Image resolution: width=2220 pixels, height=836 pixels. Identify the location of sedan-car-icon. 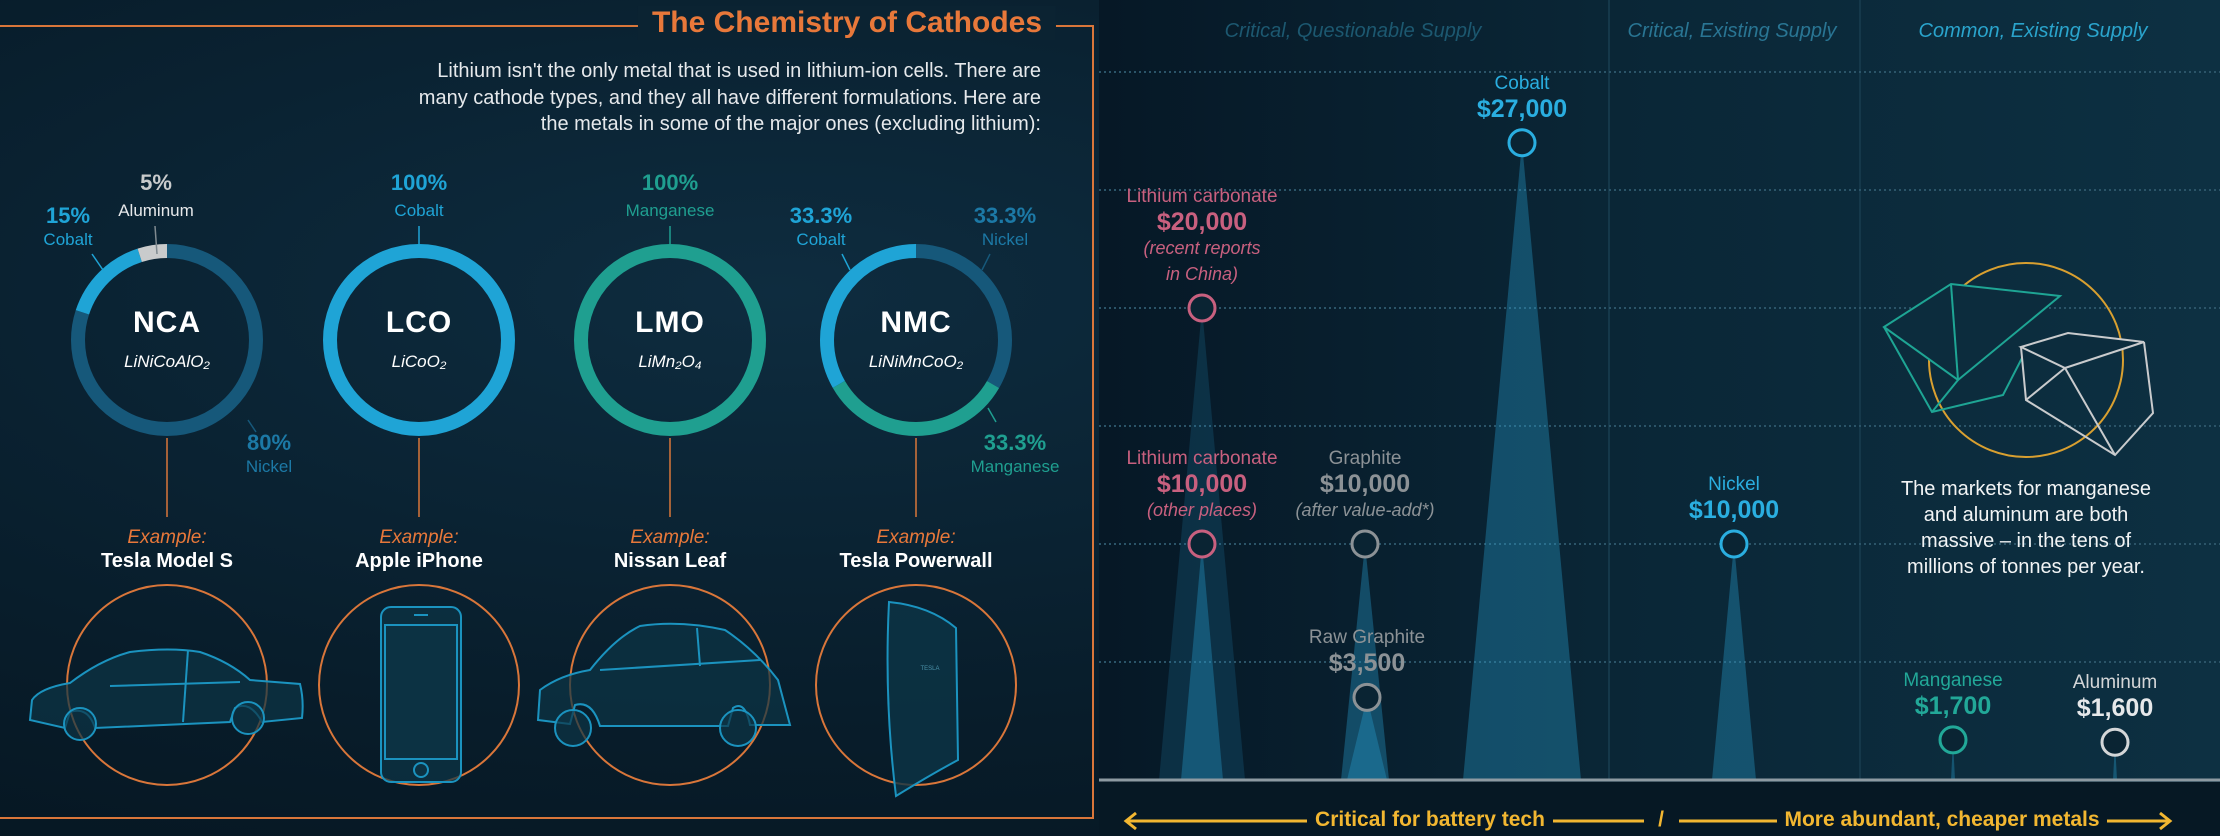
(166, 694).